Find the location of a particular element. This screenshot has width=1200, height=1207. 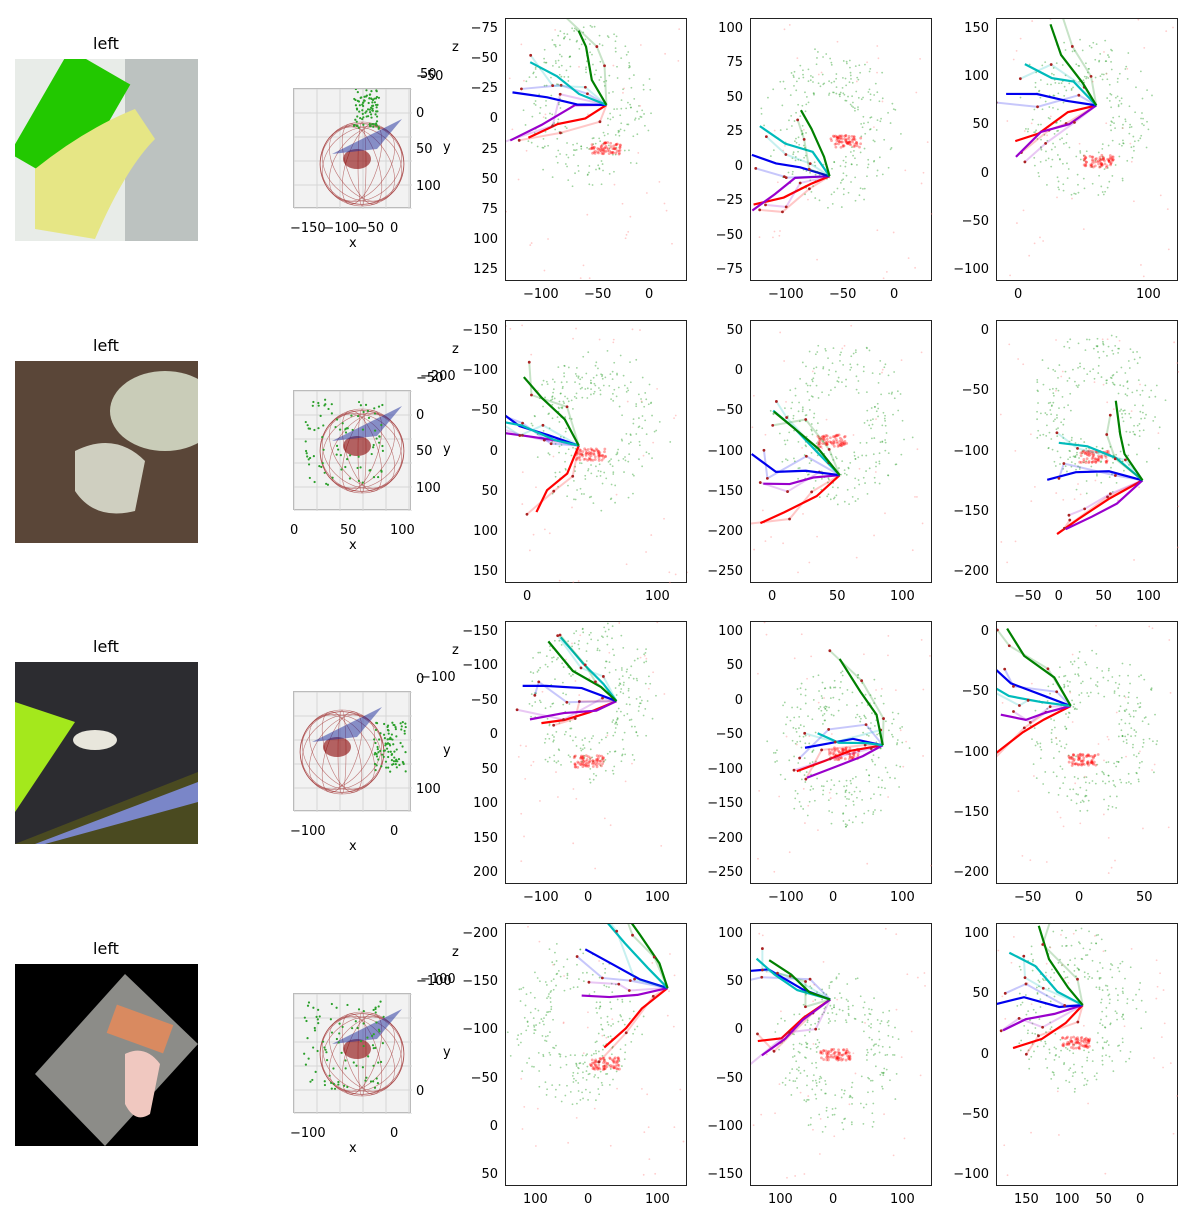

y-tick: 0 is located at coordinates (739, 700).